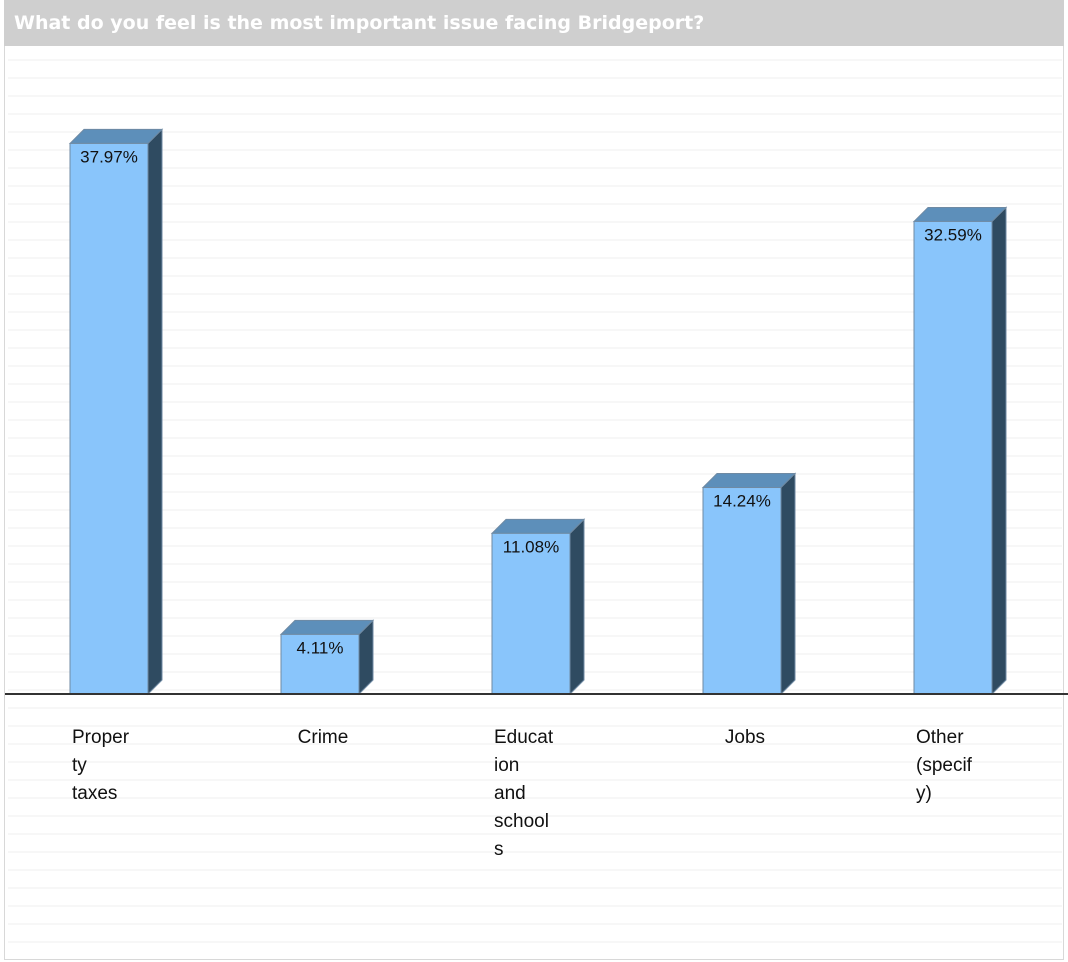 This screenshot has height=962, width=1068. I want to click on category-label: Crime, so click(323, 737).